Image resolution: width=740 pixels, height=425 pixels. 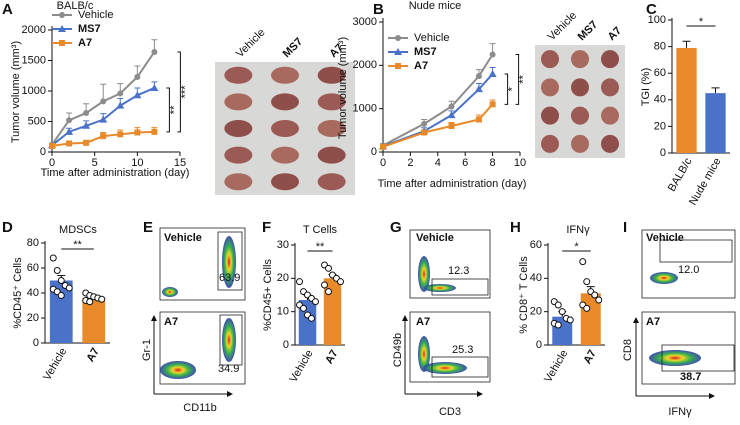 What do you see at coordinates (343, 88) in the screenshot?
I see `y-axis-title: Tumor volume (mm³)` at bounding box center [343, 88].